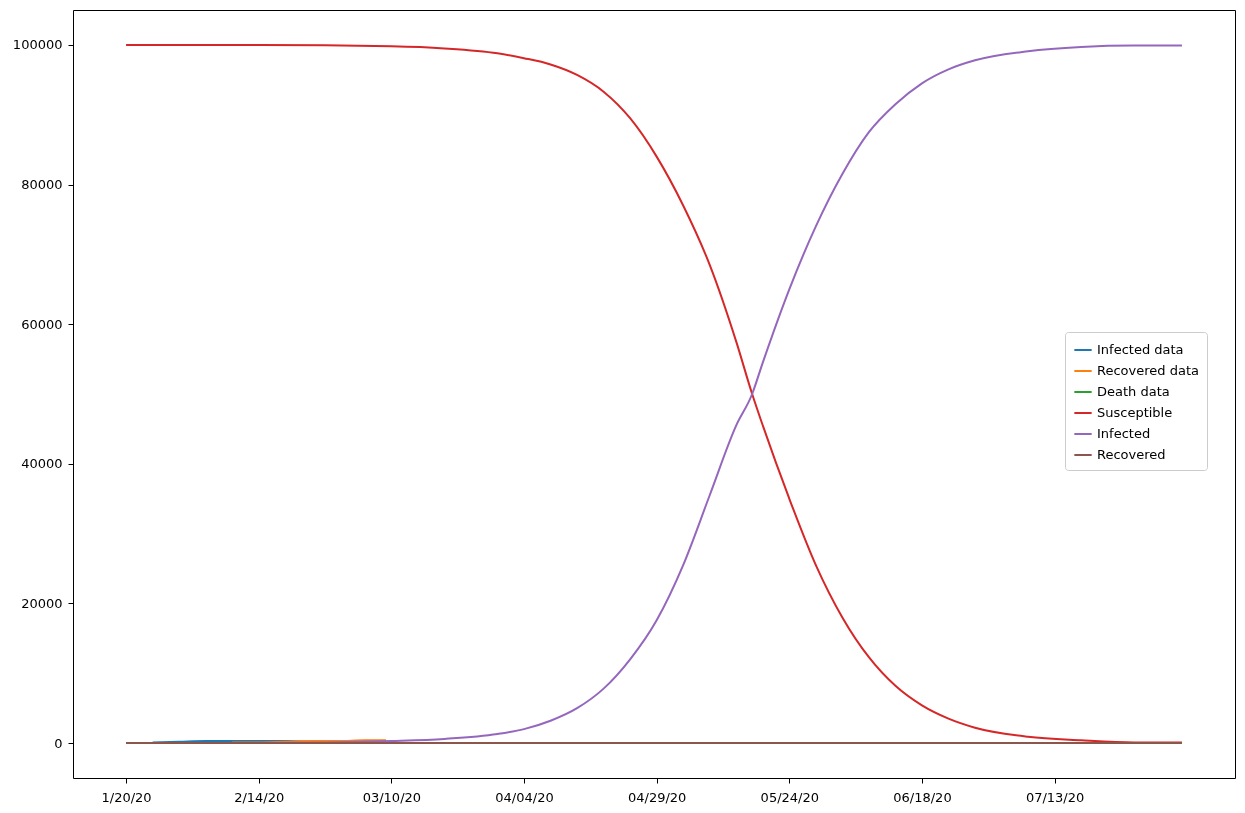 This screenshot has width=1245, height=813. Describe the element at coordinates (37, 45) in the screenshot. I see `y-tick-label: 100000` at that location.